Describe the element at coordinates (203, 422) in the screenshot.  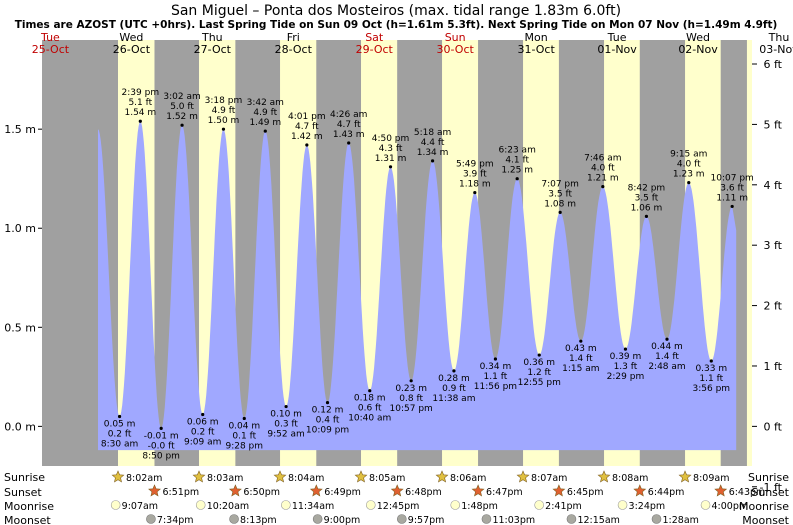
I see `tide-label-5: 0.06 m` at that location.